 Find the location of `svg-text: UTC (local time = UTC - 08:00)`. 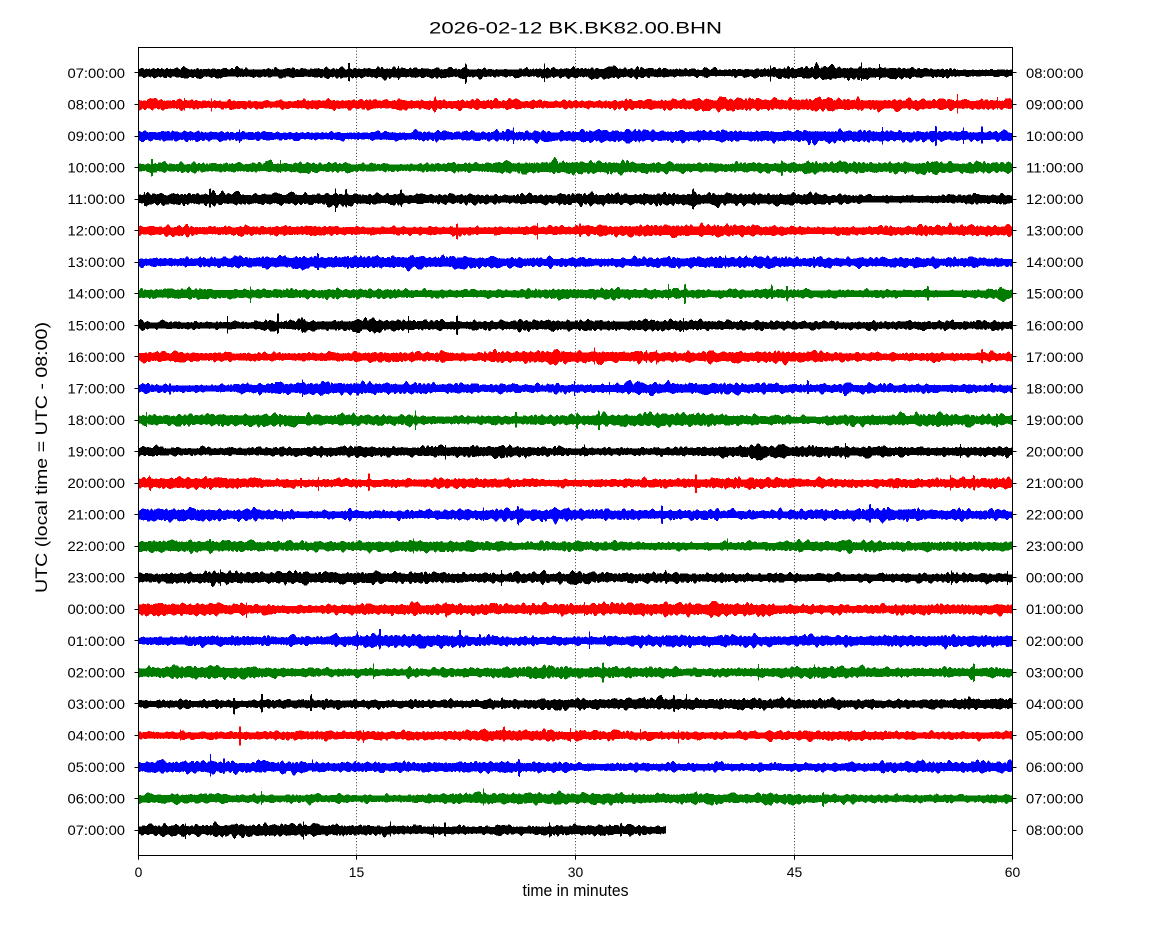

svg-text: UTC (local time = UTC - 08:00) is located at coordinates (41, 457).